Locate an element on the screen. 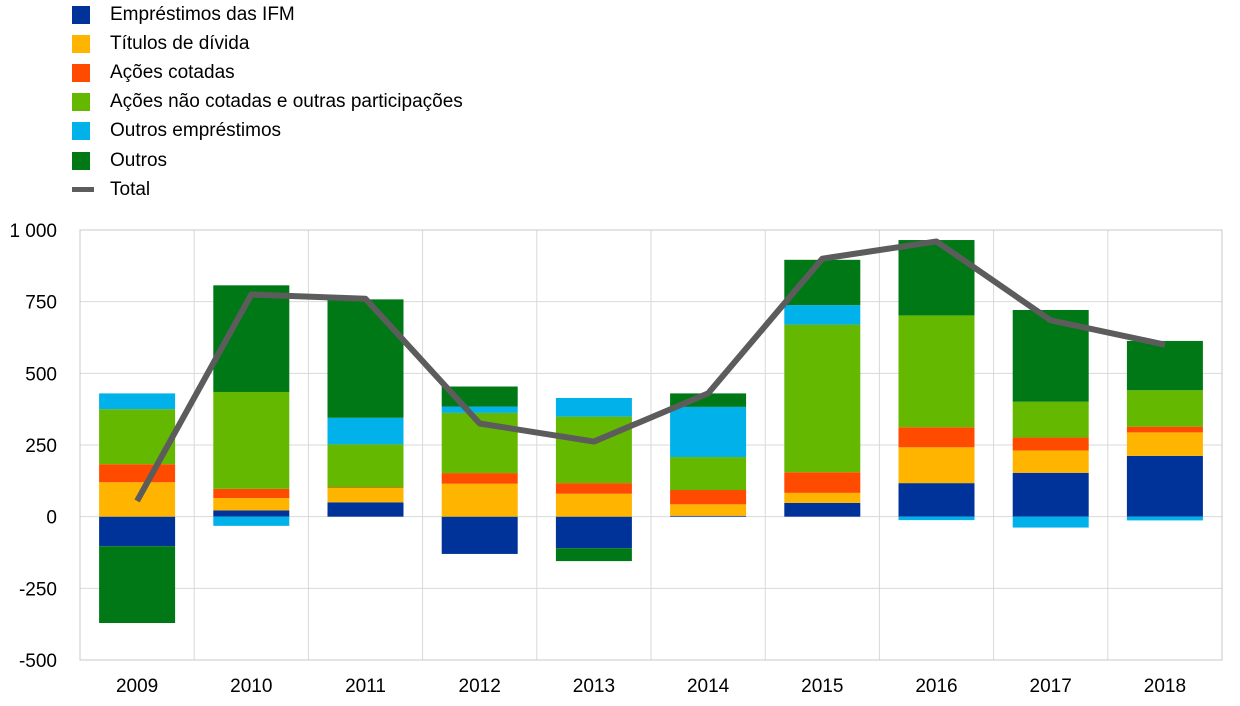 Image resolution: width=1240 pixels, height=706 pixels. x-tick-label: 2013 is located at coordinates (594, 686).